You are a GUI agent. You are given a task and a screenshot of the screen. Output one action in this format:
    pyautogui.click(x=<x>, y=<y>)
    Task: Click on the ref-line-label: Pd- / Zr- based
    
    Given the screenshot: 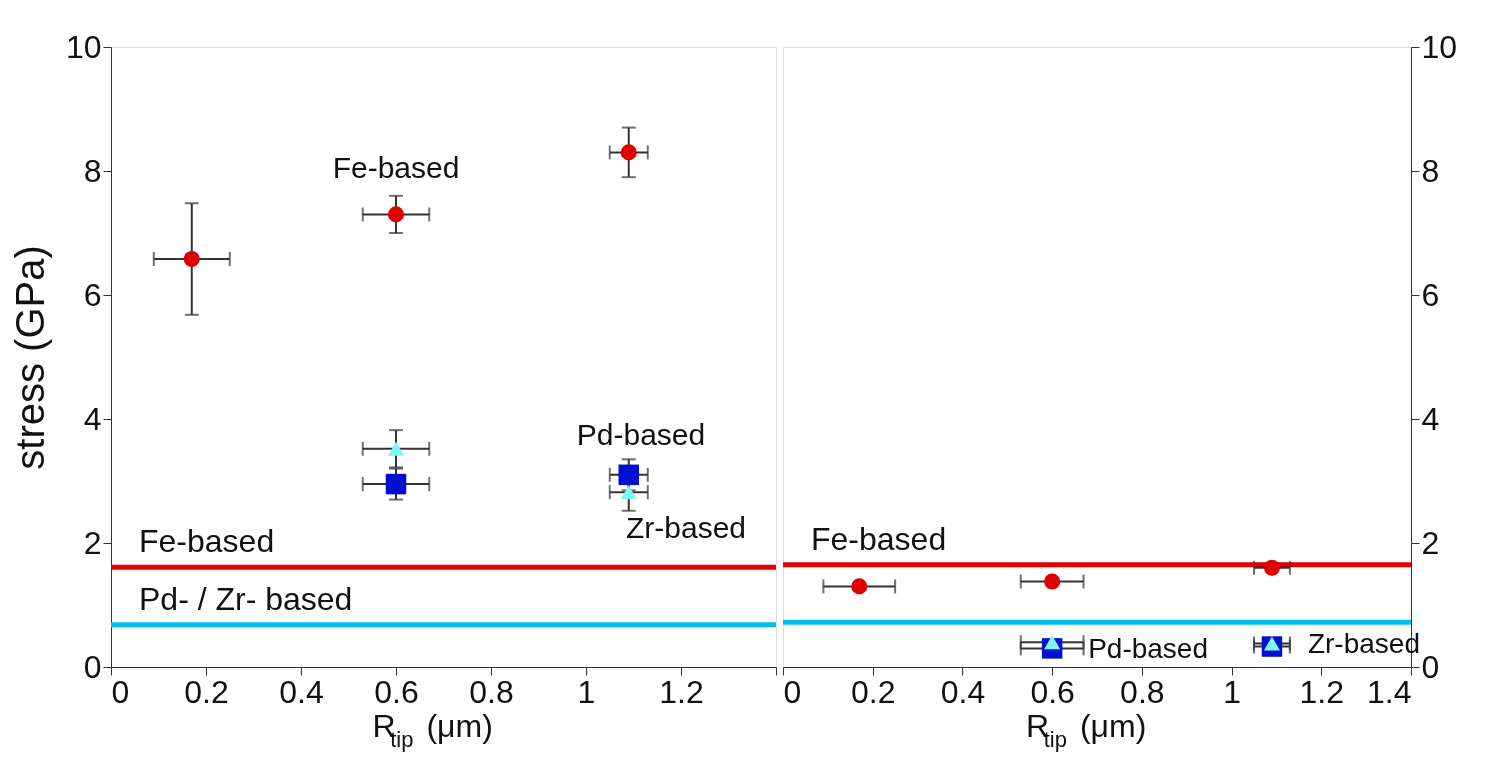 What is the action you would take?
    pyautogui.click(x=246, y=598)
    